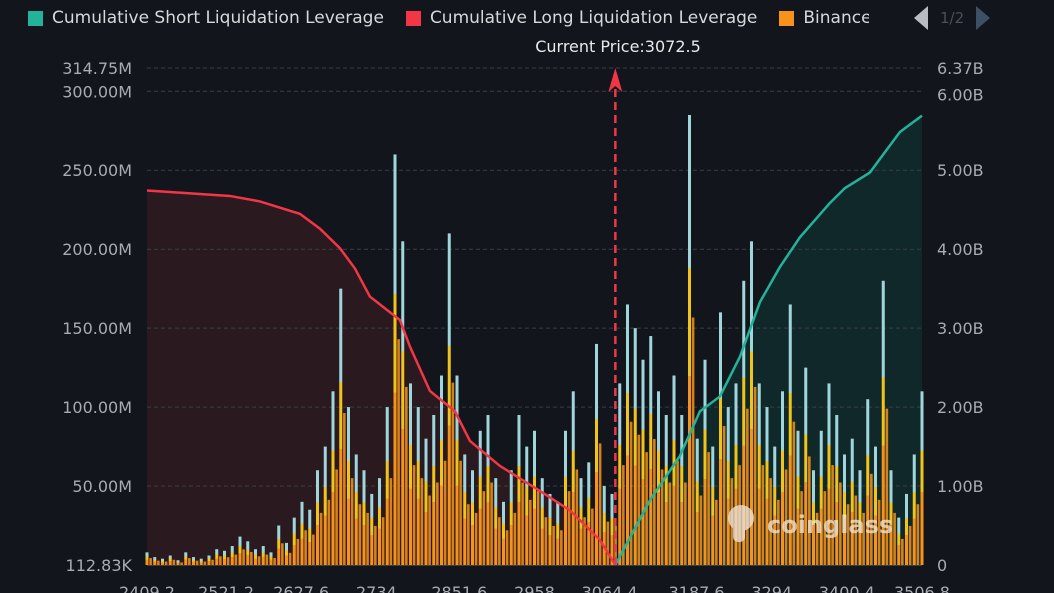 The width and height of the screenshot is (1054, 593). What do you see at coordinates (983, 18) in the screenshot?
I see `next-page-icon` at bounding box center [983, 18].